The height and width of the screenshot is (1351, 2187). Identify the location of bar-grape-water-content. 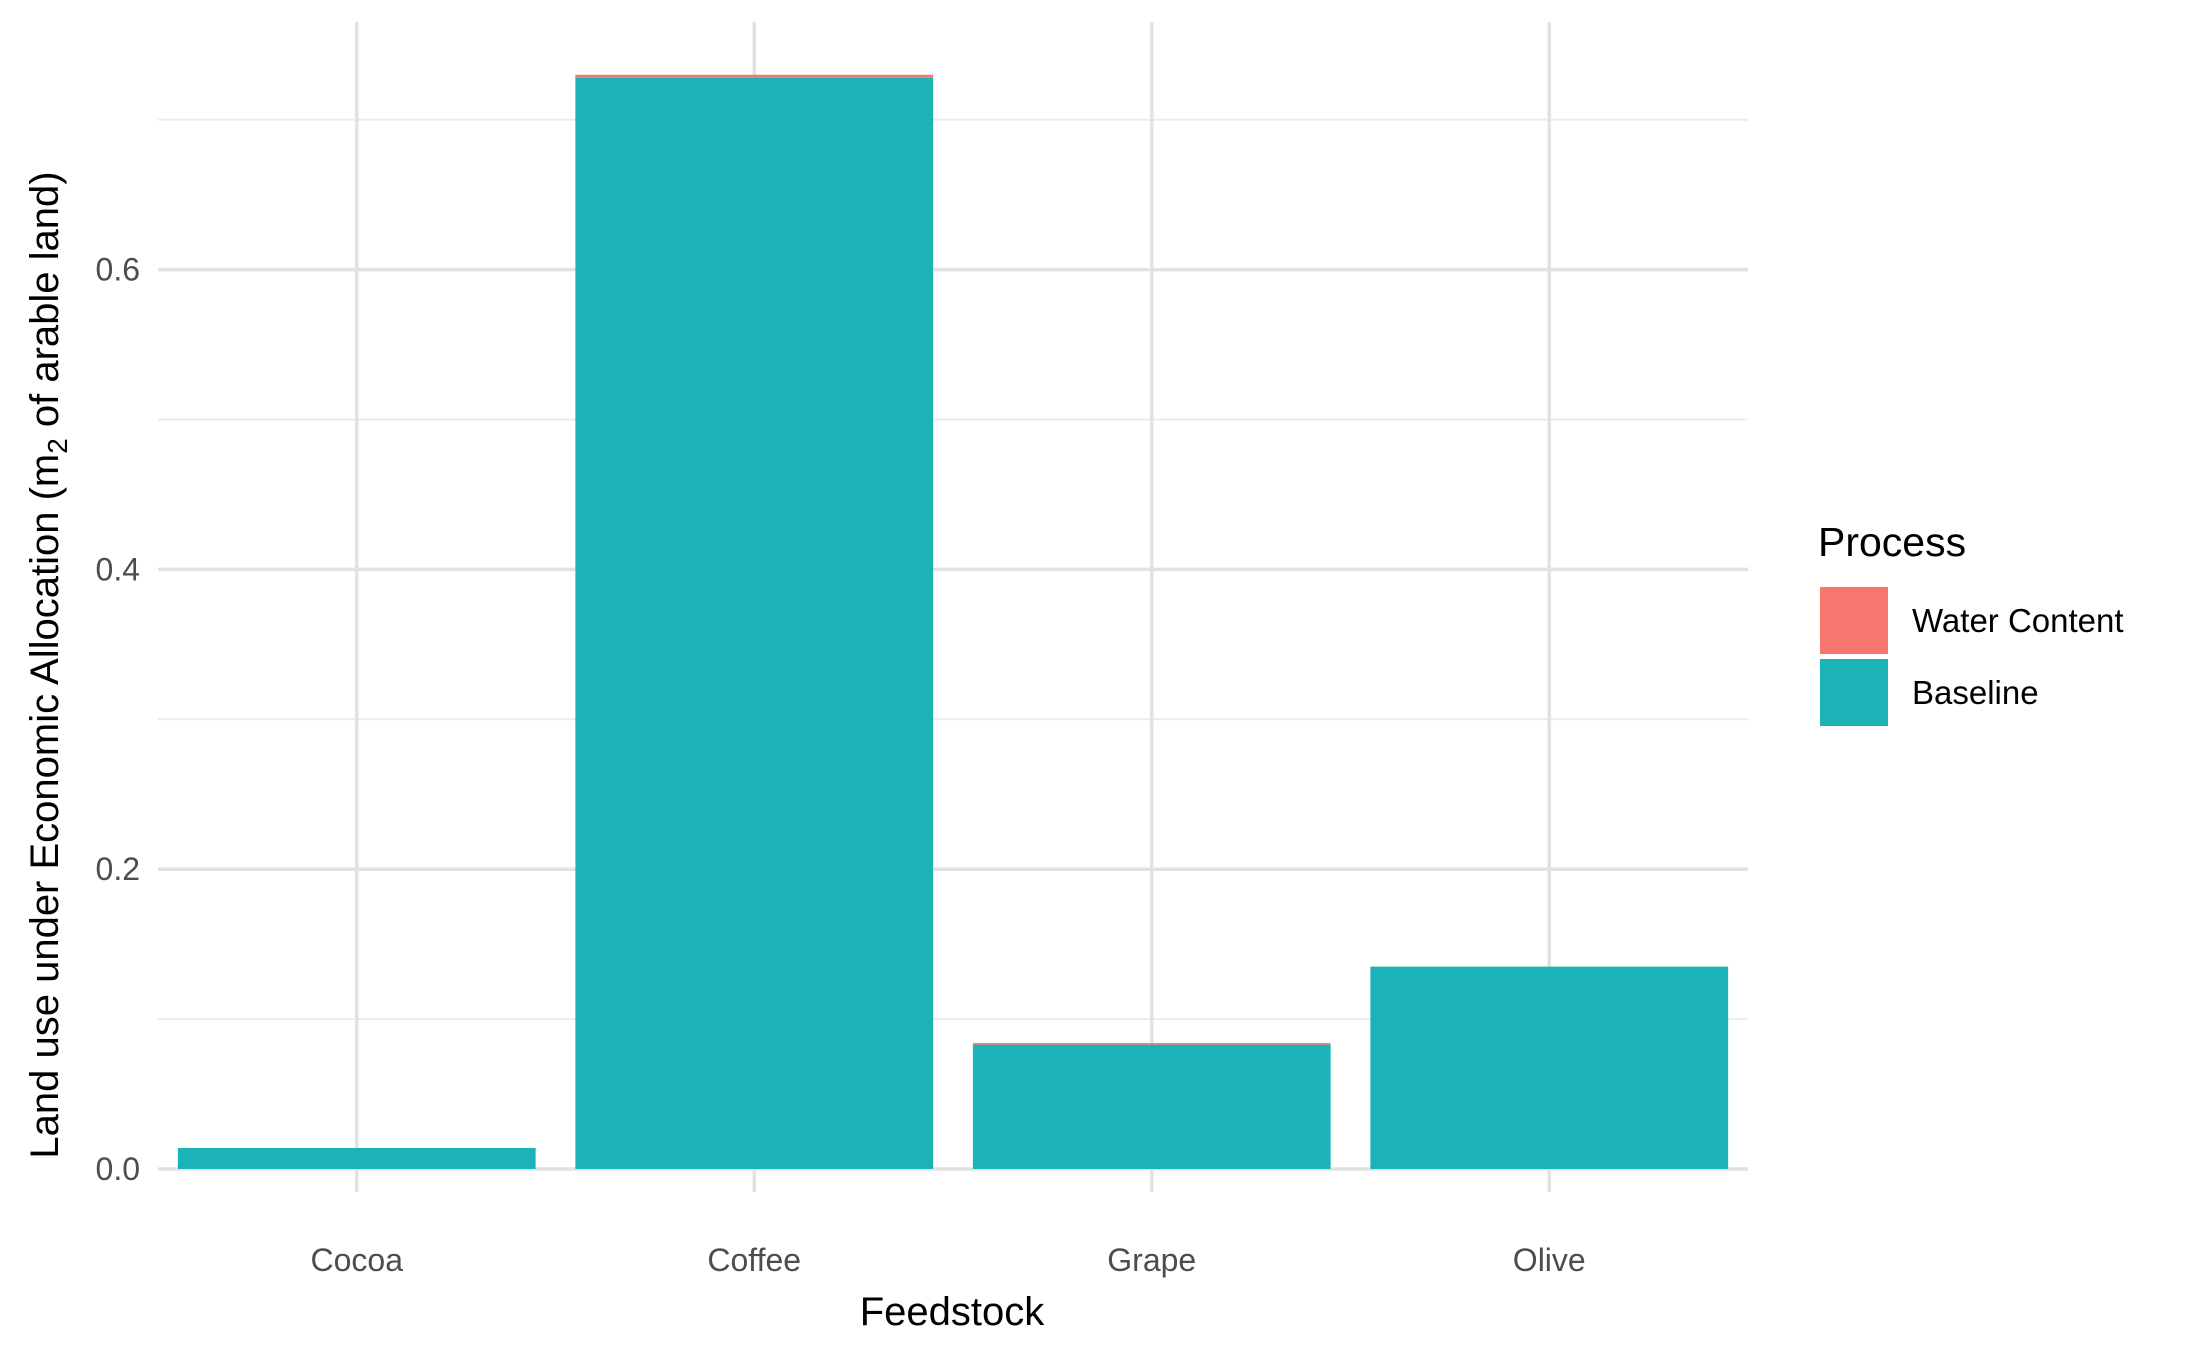
(1151, 1044).